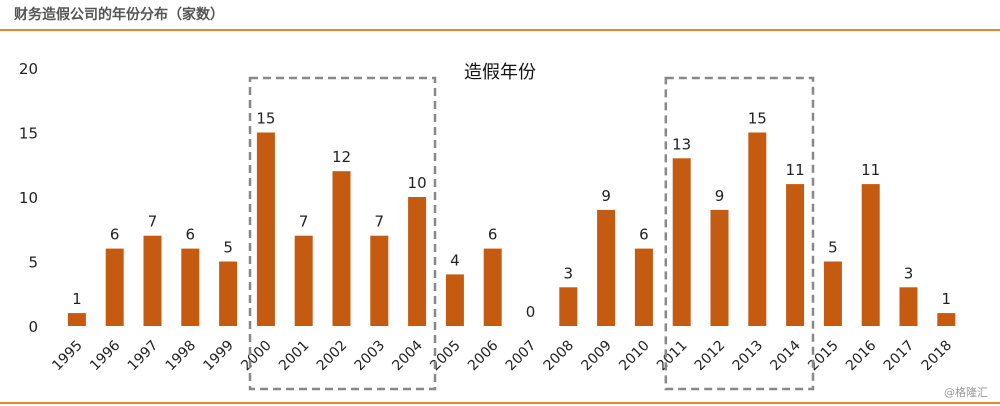 The image size is (1000, 406). I want to click on data-label-2018: 1, so click(947, 299).